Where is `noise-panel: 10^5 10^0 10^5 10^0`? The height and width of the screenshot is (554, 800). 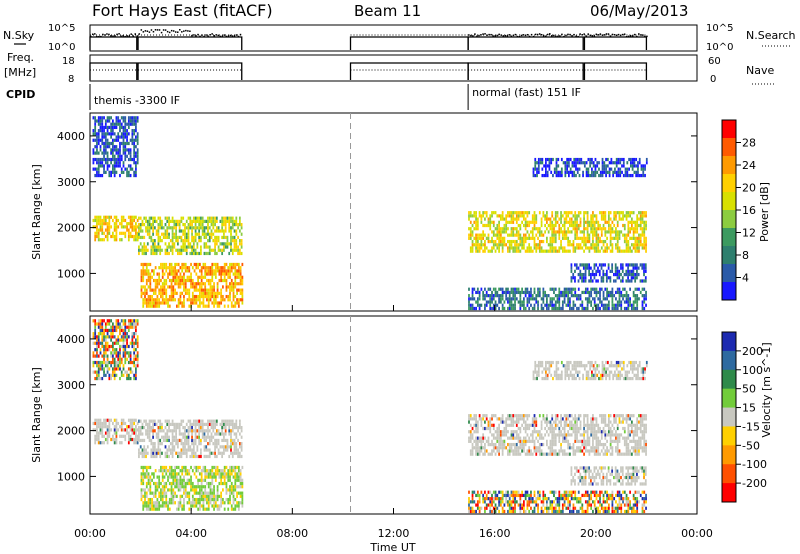 noise-panel: 10^5 10^0 10^5 10^0 is located at coordinates (390, 38).